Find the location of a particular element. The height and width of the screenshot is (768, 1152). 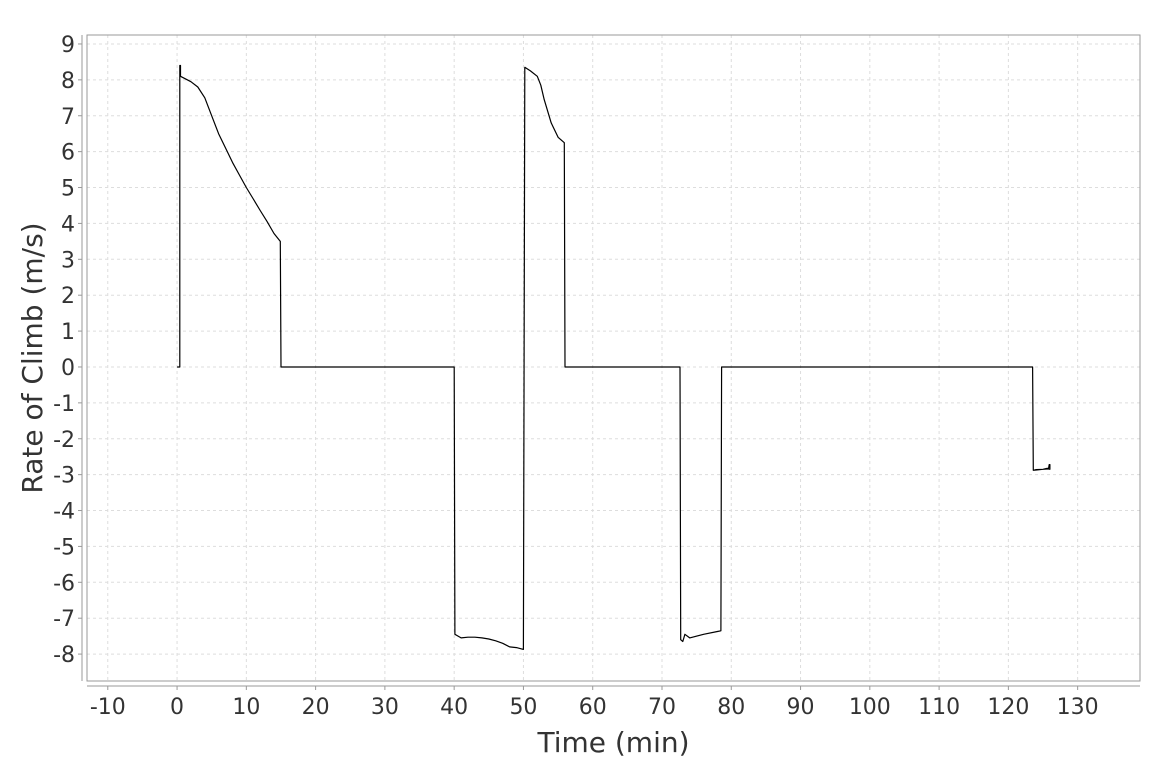

x-tick-label: 50 is located at coordinates (523, 707).